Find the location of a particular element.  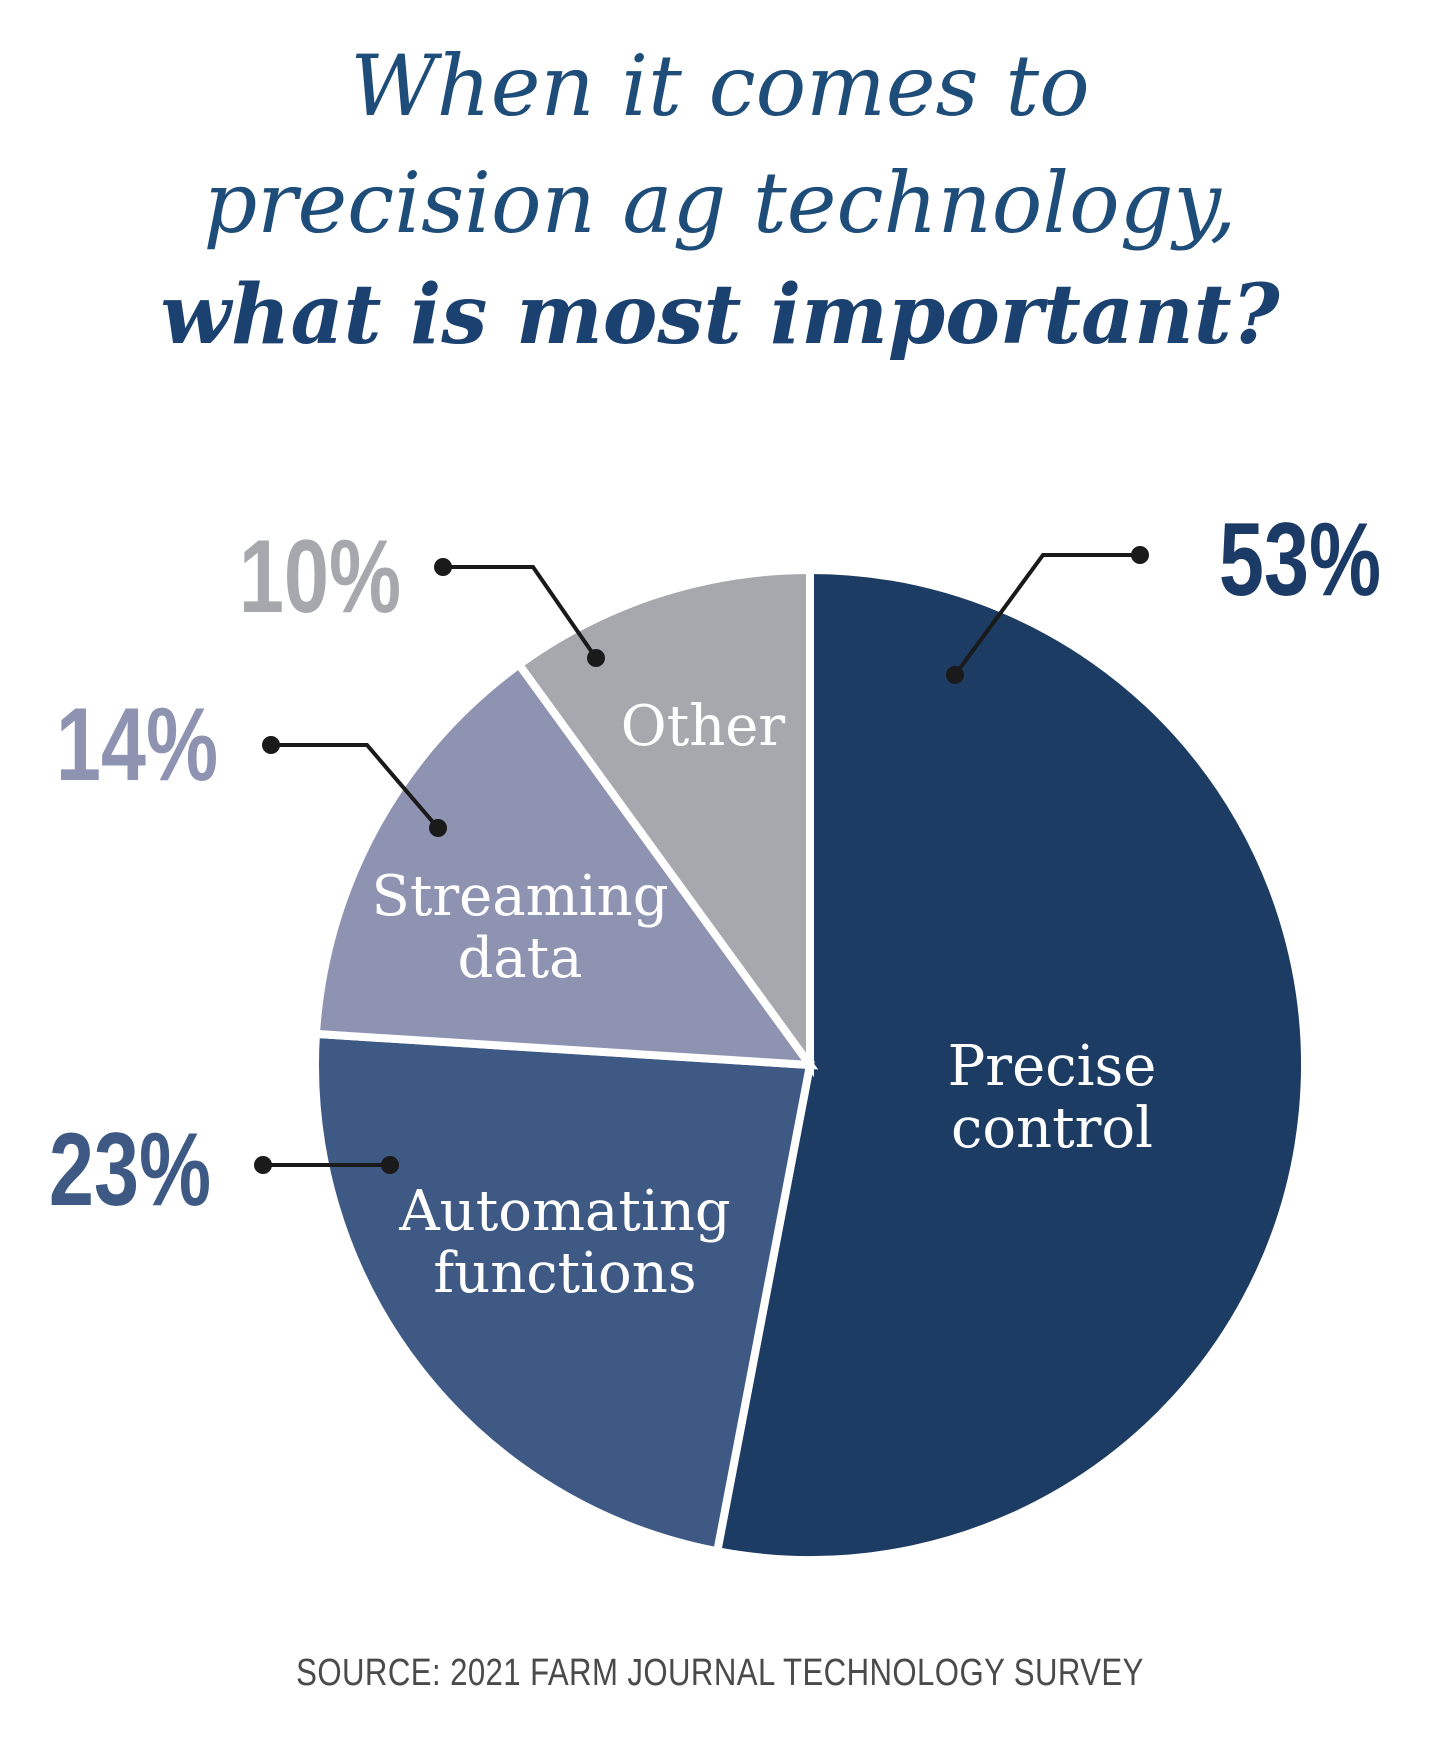

leader-dot-outer-automating-functions is located at coordinates (263, 1165).